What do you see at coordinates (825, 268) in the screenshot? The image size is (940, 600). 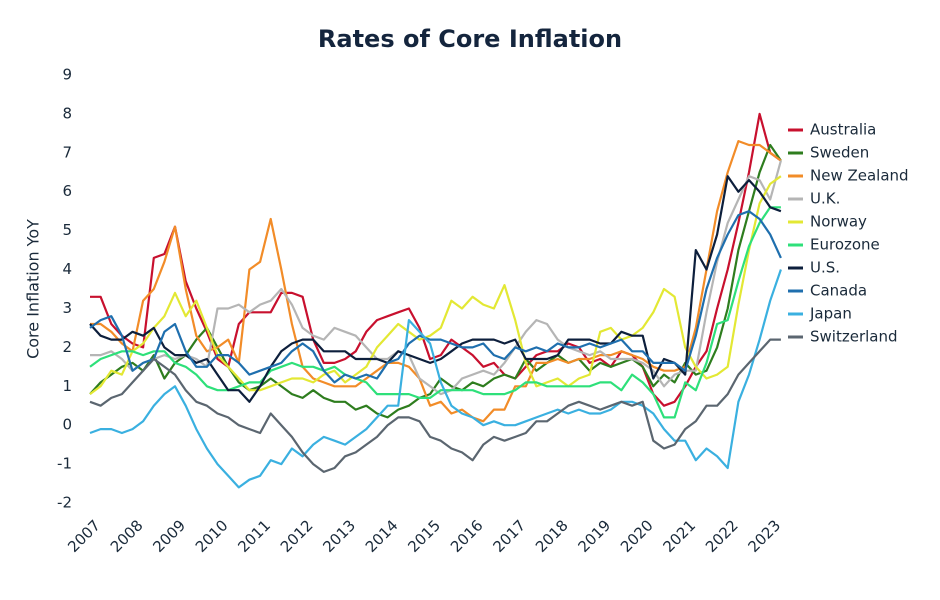 I see `legend-label: U.S.` at bounding box center [825, 268].